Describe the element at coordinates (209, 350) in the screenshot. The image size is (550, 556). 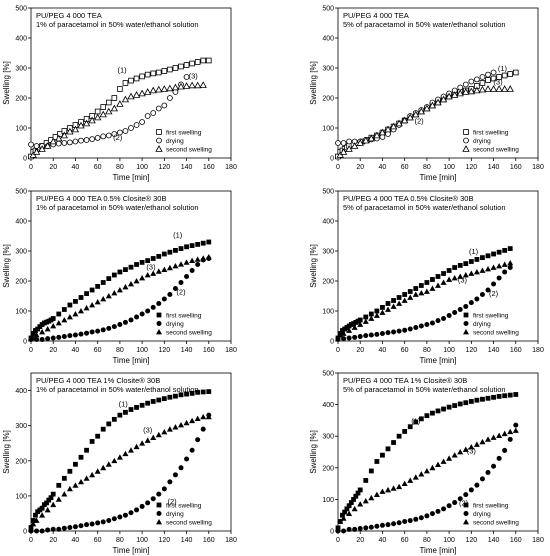
I see `x-tick-label: 160` at that location.